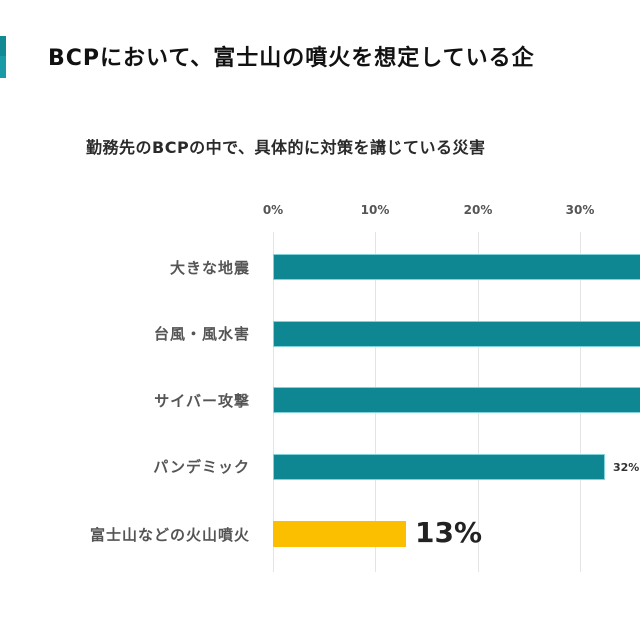 This screenshot has width=640, height=640. What do you see at coordinates (169, 535) in the screenshot?
I see `category-label: 富士山などの火山噴火` at bounding box center [169, 535].